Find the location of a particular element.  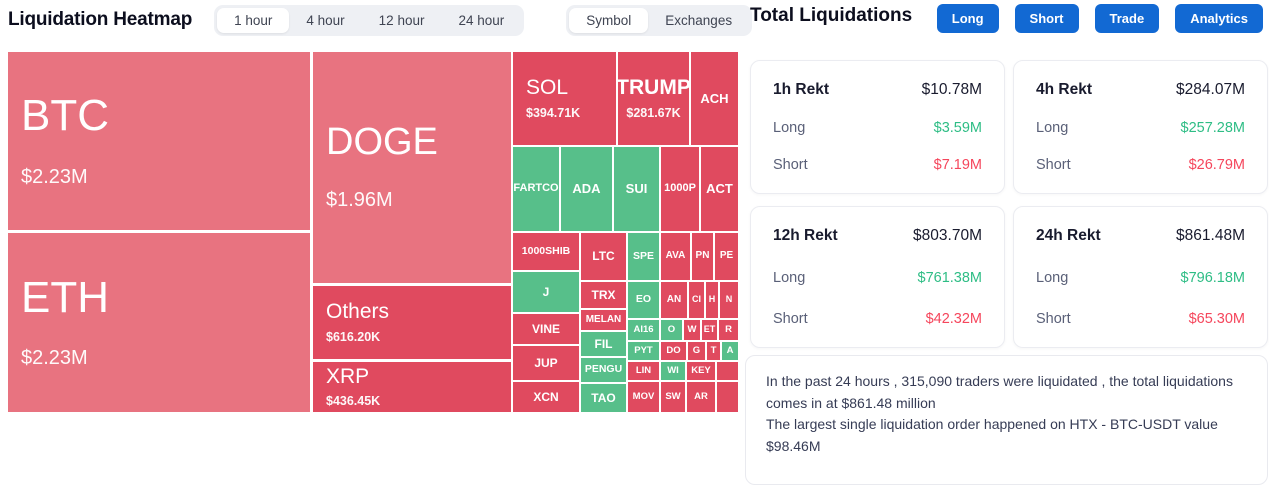

treemap-cell-label: N is located at coordinates (729, 299).